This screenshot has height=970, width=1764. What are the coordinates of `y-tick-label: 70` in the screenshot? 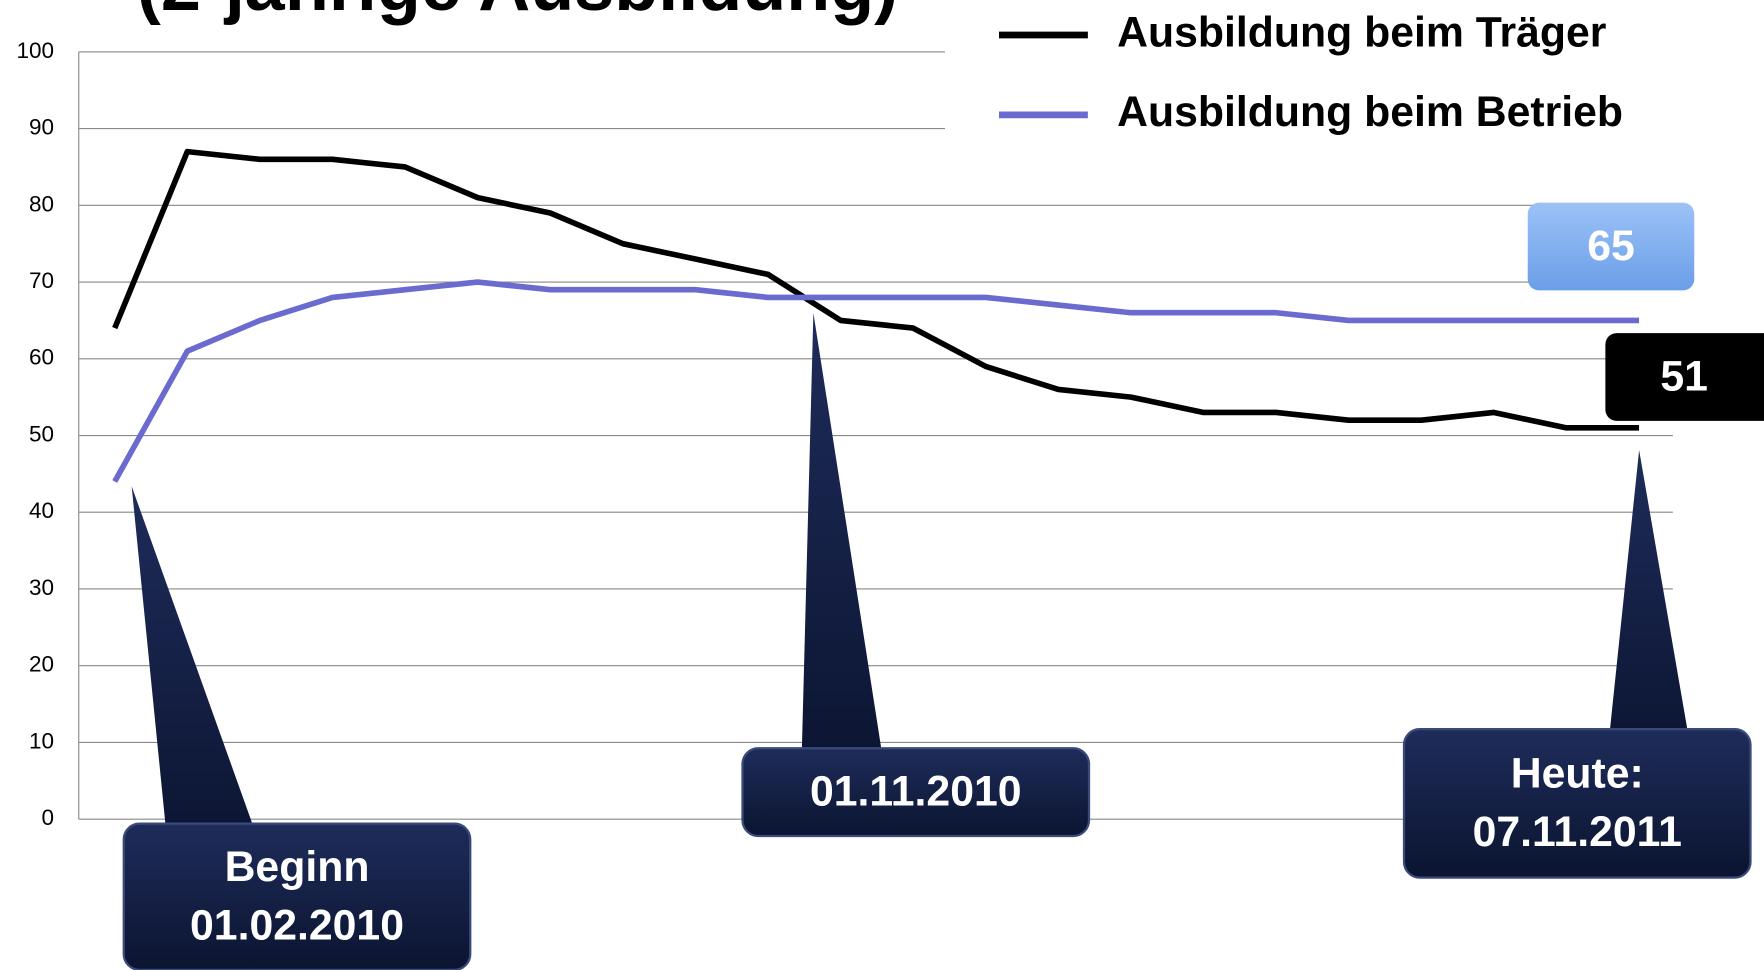 It's located at (41, 280).